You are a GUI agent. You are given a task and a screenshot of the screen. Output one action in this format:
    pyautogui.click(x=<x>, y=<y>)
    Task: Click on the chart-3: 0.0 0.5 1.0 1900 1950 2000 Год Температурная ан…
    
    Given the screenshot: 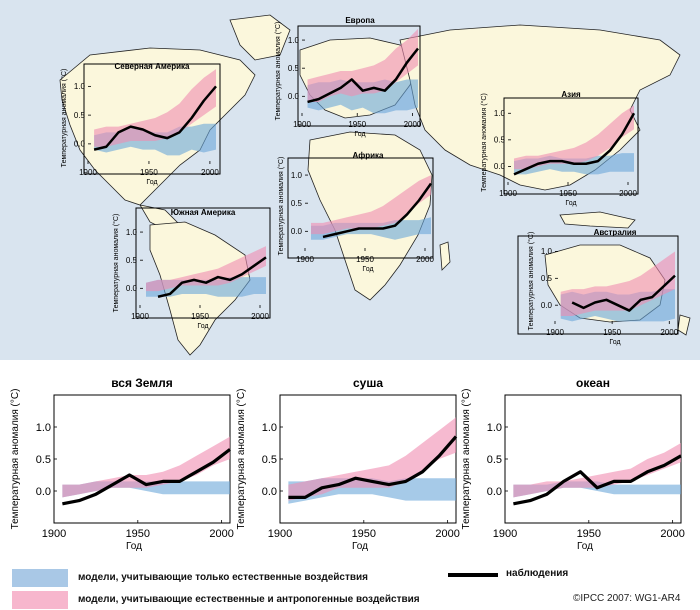 What is the action you would take?
    pyautogui.click(x=355, y=212)
    